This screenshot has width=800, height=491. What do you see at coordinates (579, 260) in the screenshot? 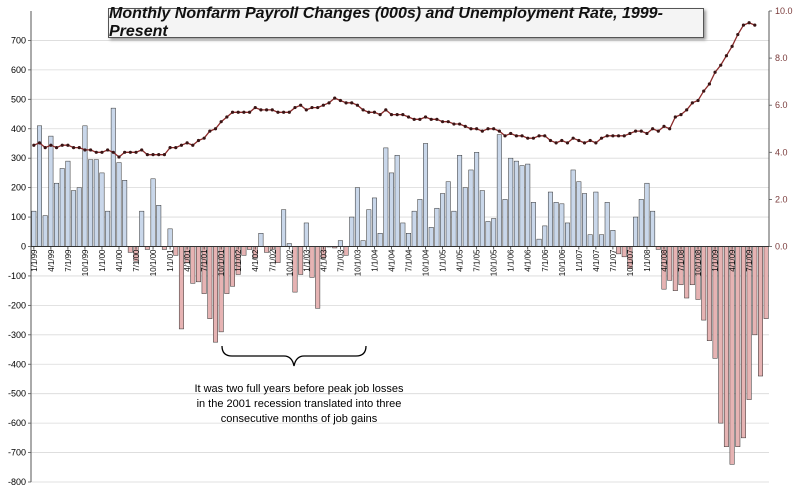
I see `x-tick-label: 1/1/07` at bounding box center [579, 260].